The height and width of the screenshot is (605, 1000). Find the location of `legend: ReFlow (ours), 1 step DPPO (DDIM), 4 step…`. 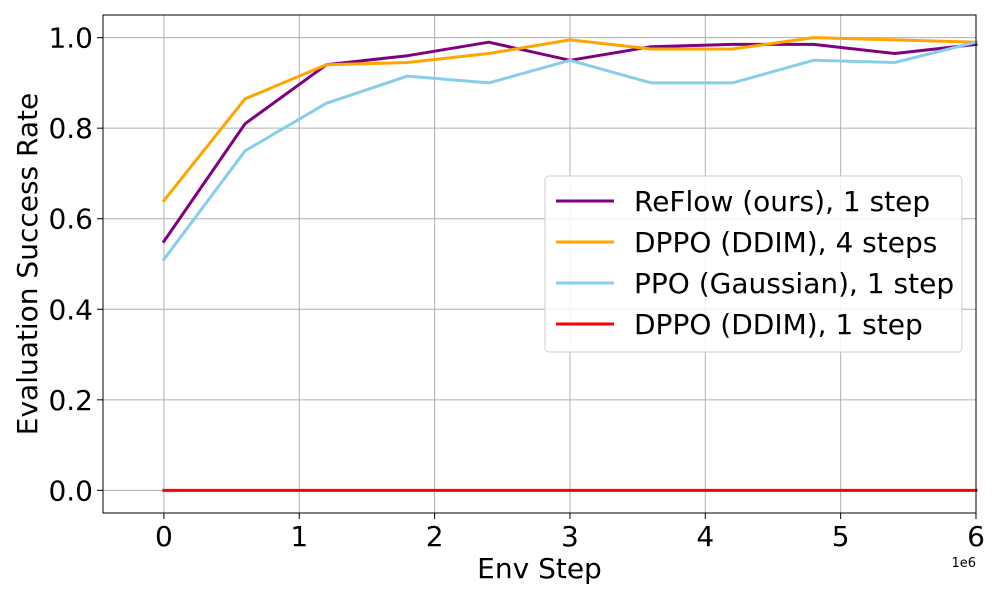

legend: ReFlow (ours), 1 step DPPO (DDIM), 4 step… is located at coordinates (753, 264).